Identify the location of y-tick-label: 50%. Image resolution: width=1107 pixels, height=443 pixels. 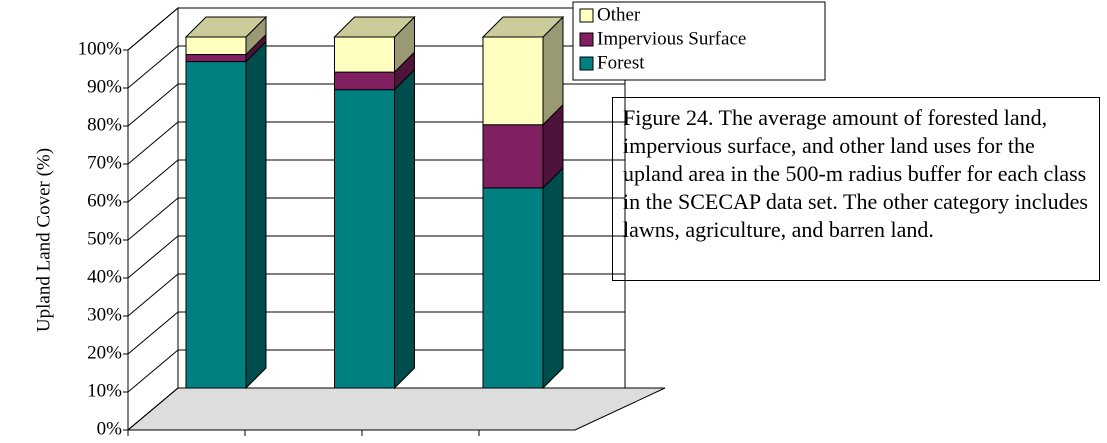
(104, 238).